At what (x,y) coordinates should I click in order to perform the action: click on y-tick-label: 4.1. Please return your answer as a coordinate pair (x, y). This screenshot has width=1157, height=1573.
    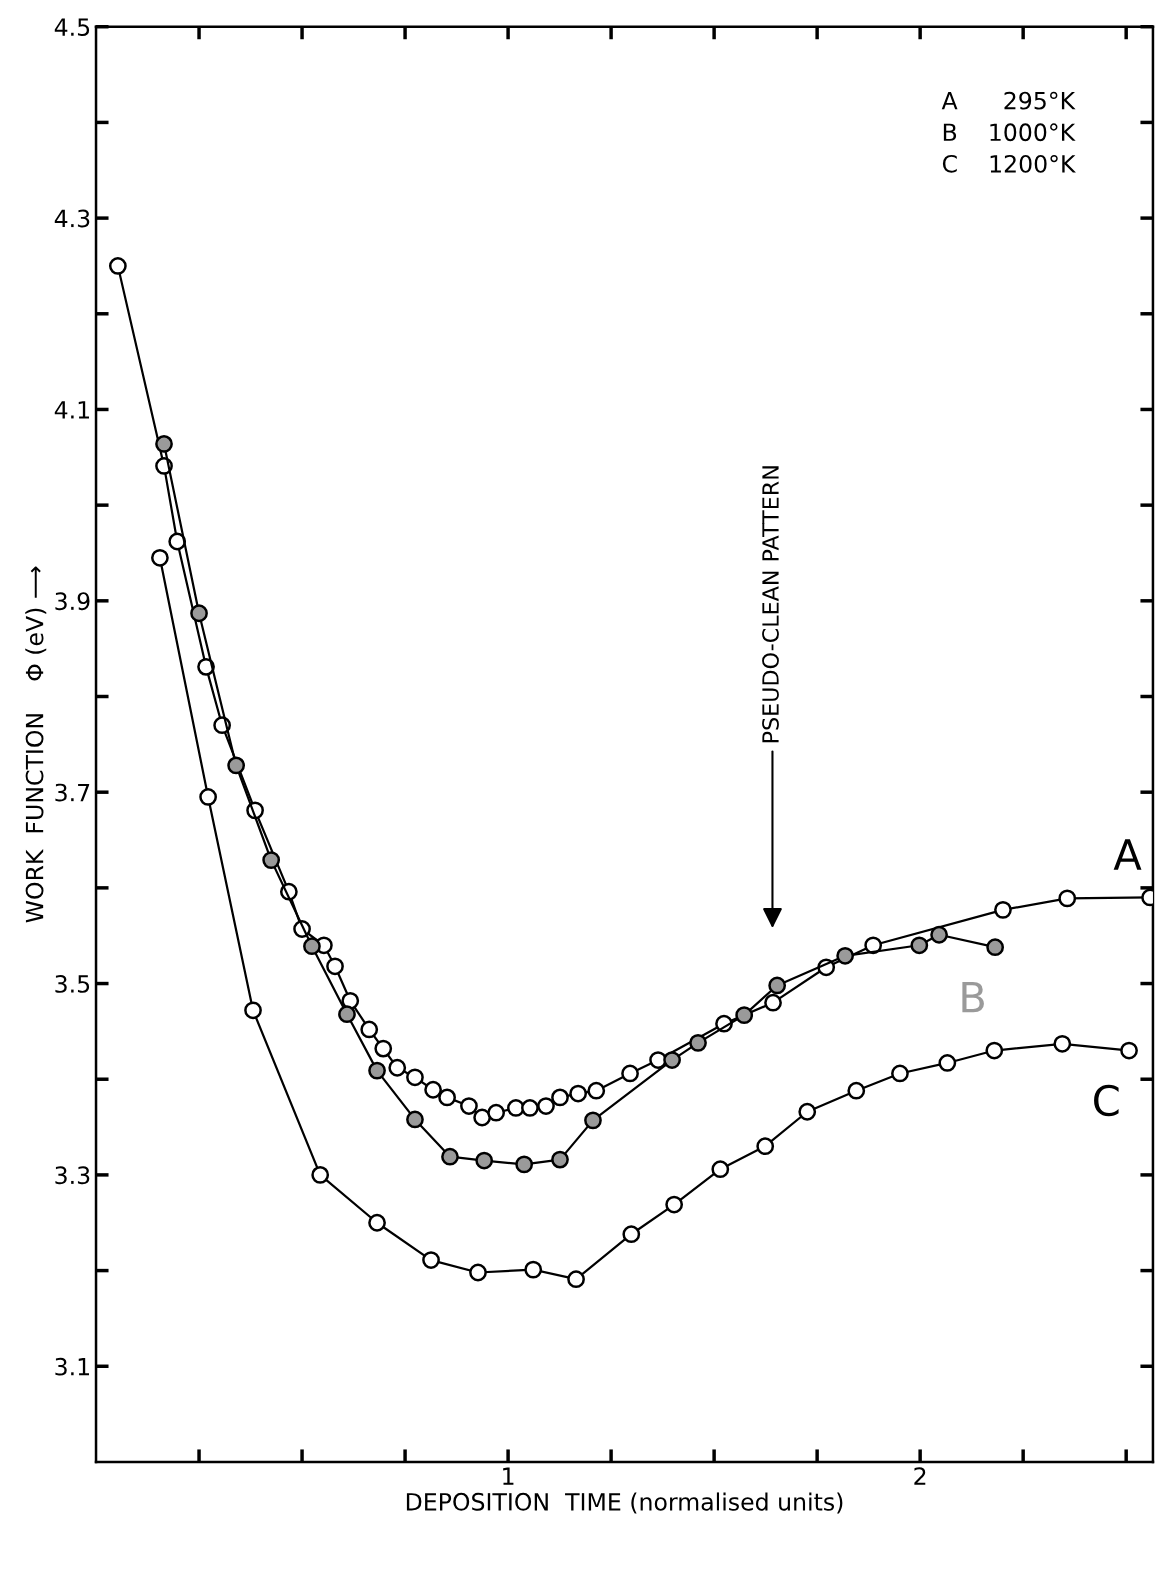
    Looking at the image, I should click on (71, 410).